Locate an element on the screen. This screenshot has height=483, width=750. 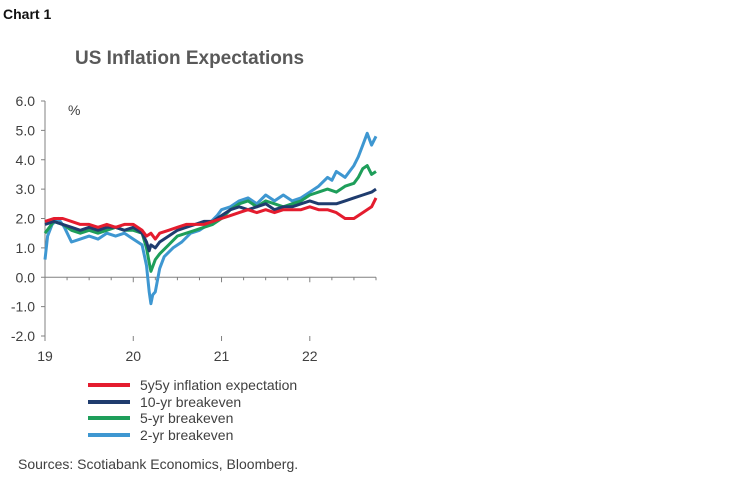
legend-item: 5-yr breakeven is located at coordinates (192, 418).